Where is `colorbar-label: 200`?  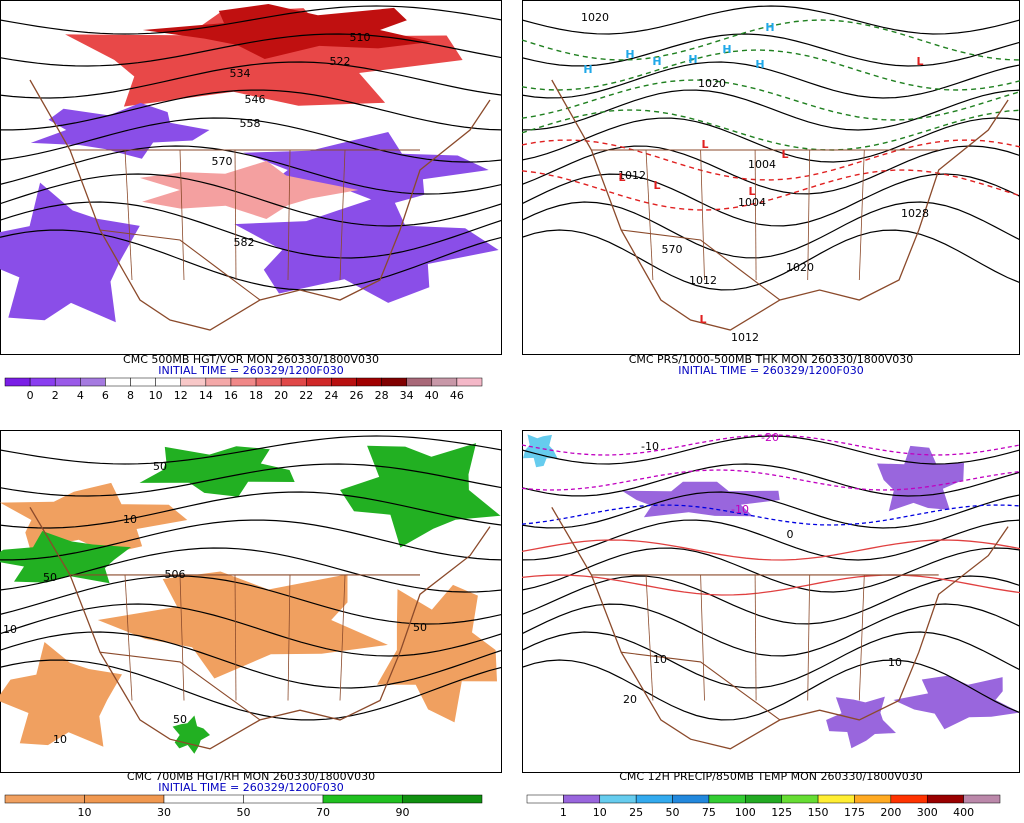
colorbar-label: 200 is located at coordinates (890, 812).